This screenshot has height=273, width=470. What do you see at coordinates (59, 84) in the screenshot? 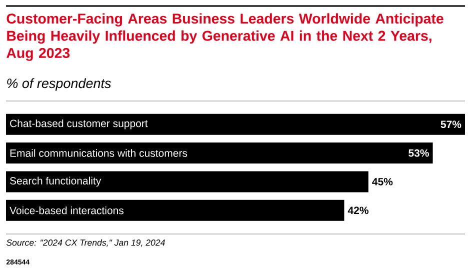
I see `chart-subtitle: % of respondents` at bounding box center [59, 84].